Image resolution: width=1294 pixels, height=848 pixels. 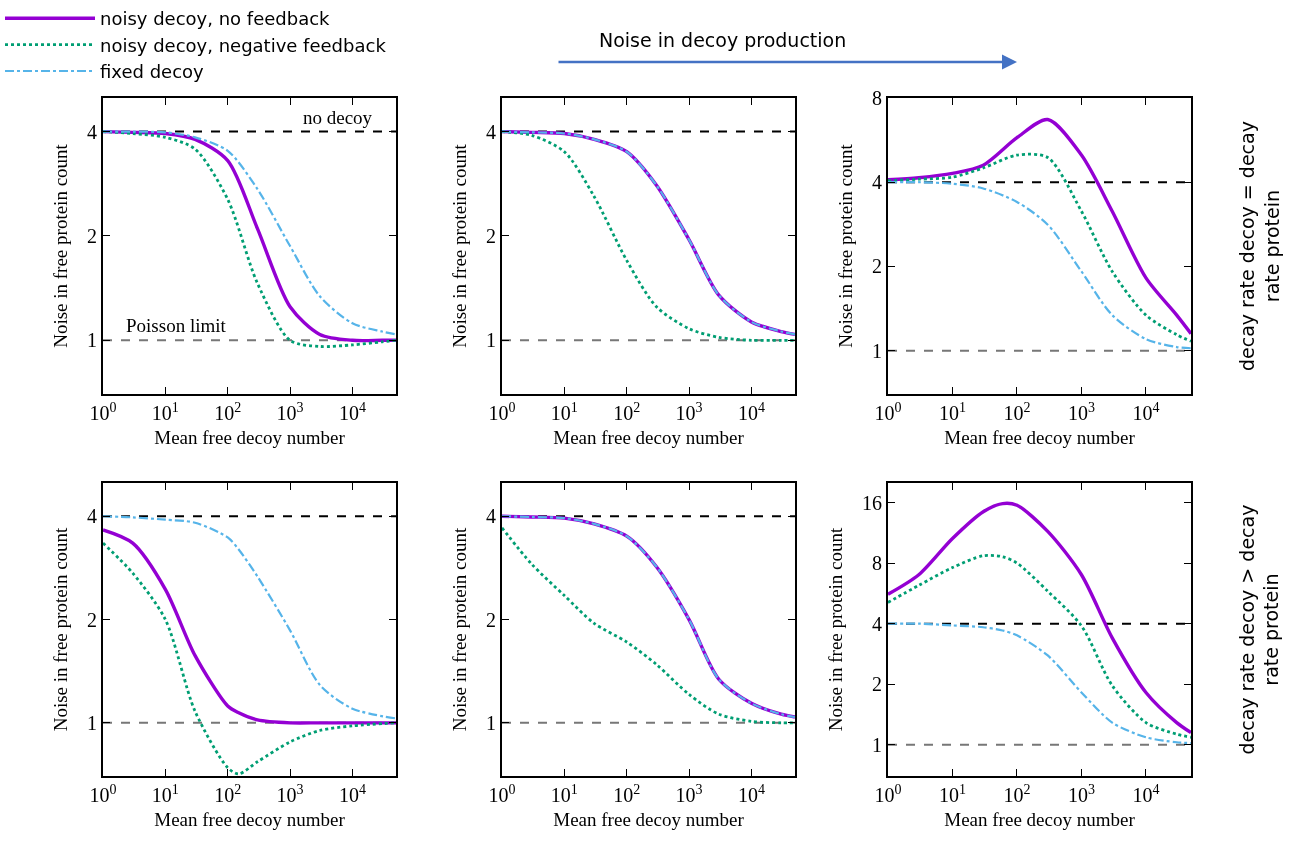 I want to click on ref-line-label: Poisson limit, so click(x=176, y=325).